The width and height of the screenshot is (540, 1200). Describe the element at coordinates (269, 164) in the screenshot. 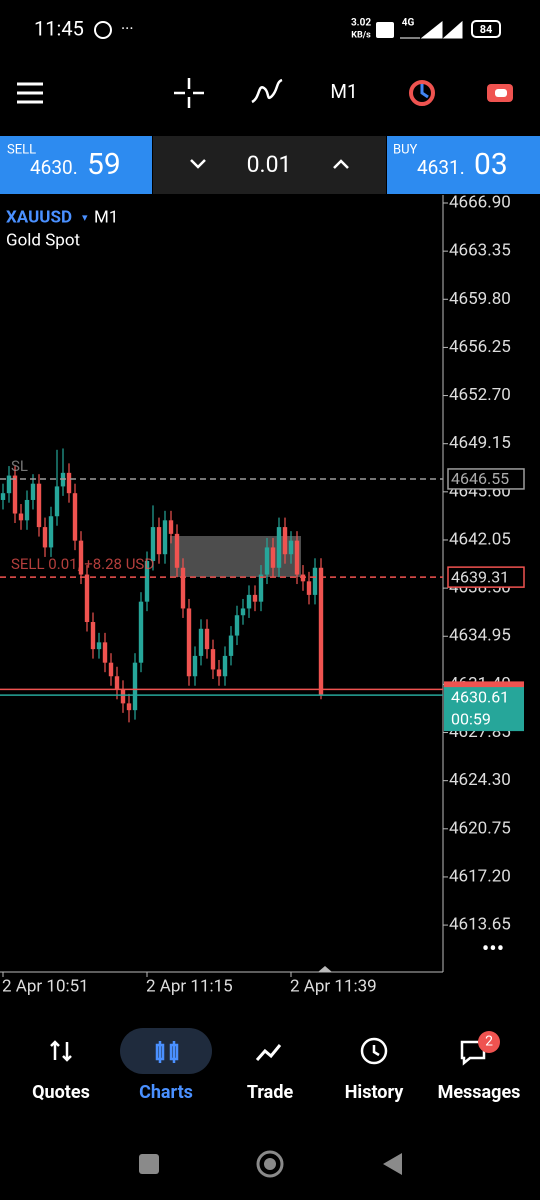

I see `volume-value: 0.01` at that location.